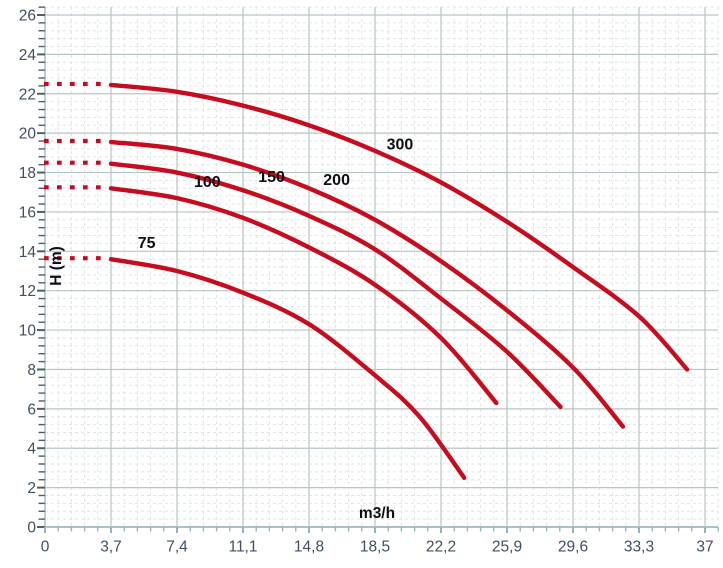 The image size is (723, 568). I want to click on curve-label-75: 75, so click(147, 243).